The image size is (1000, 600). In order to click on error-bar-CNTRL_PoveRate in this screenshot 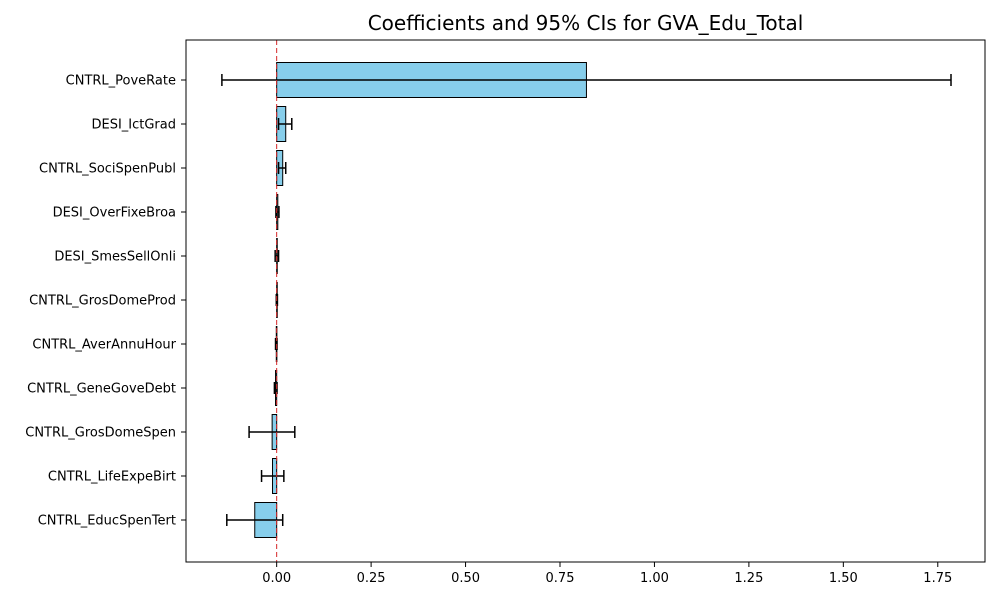, I will do `click(586, 80)`.